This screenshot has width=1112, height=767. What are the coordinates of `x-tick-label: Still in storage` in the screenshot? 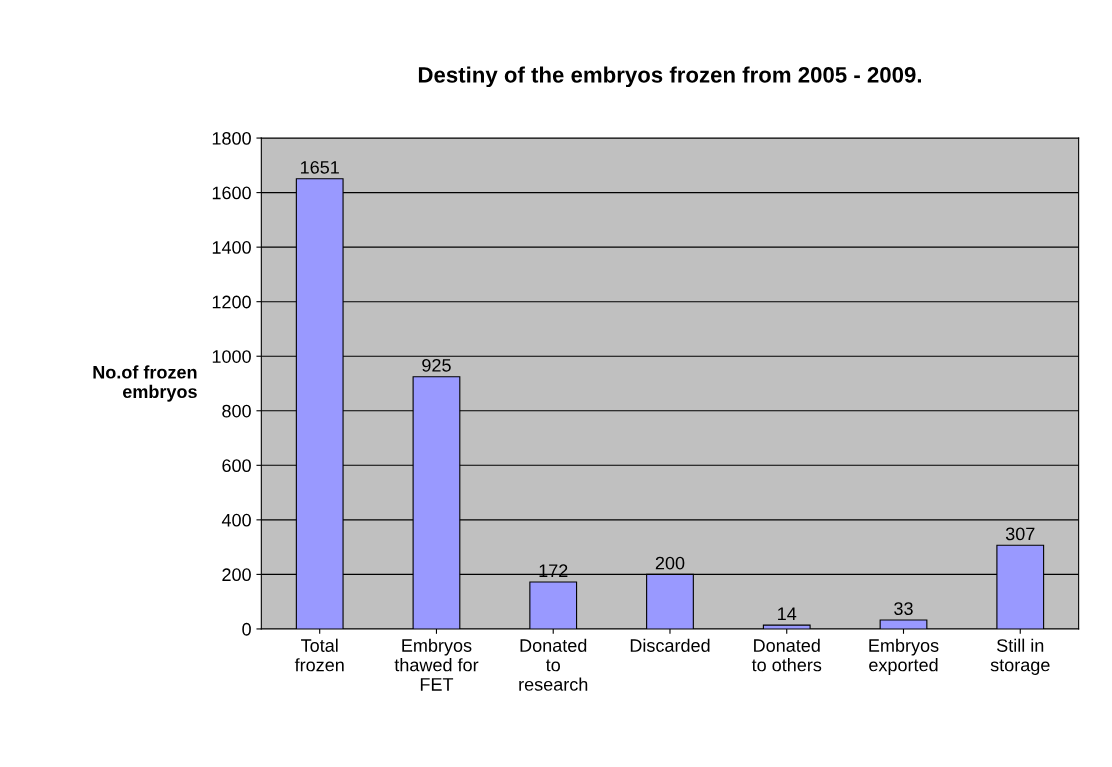 It's located at (1020, 656).